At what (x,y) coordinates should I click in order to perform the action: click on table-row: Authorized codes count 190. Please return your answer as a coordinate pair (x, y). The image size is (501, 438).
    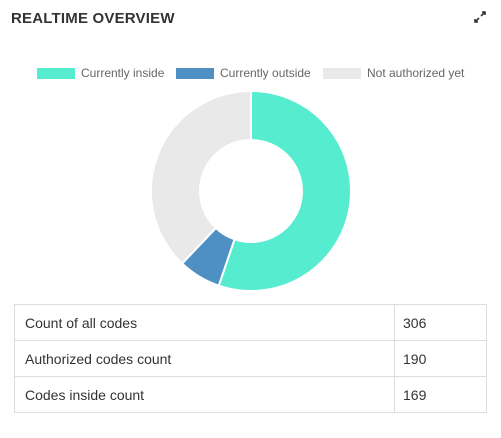
    Looking at the image, I should click on (250, 358).